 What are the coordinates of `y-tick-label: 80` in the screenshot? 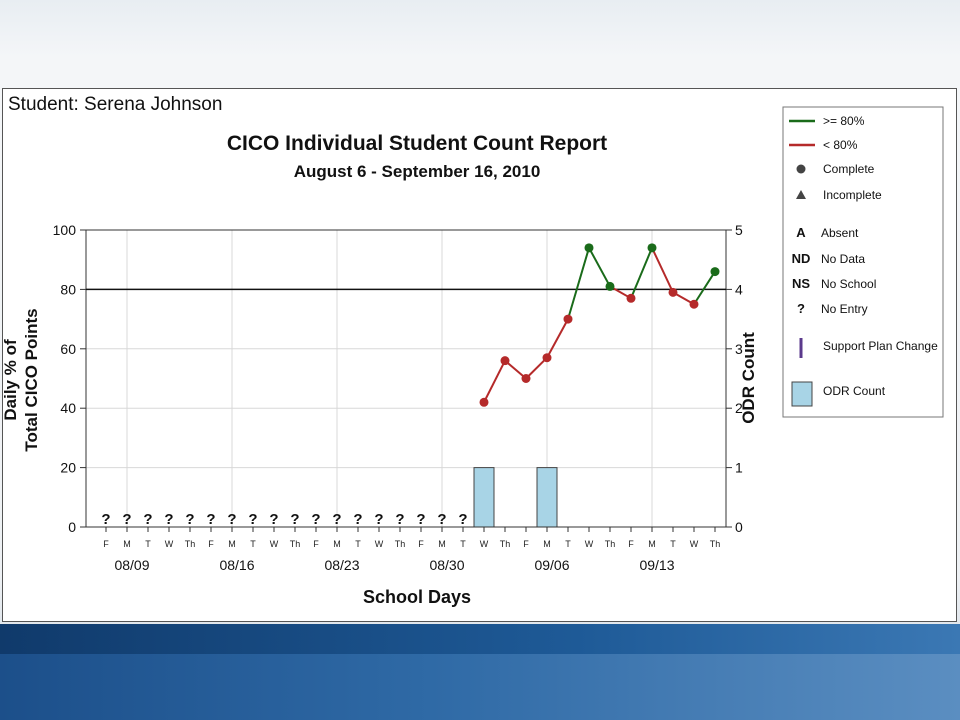 It's located at (68, 289).